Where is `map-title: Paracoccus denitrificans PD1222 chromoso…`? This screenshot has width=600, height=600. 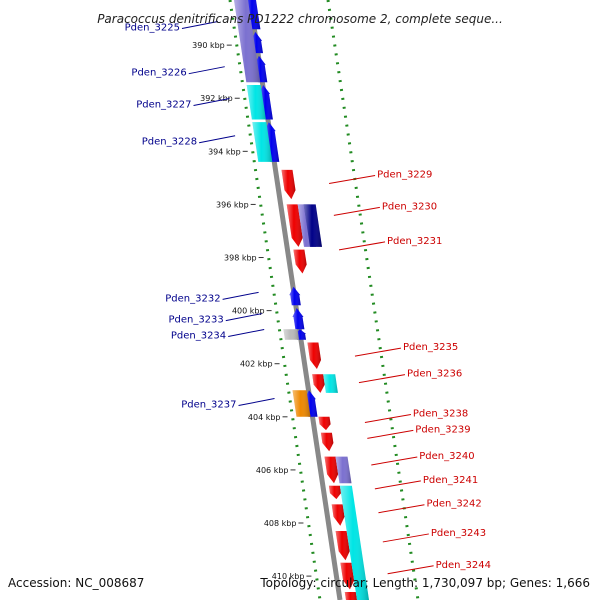
map-title: Paracoccus denitrificans PD1222 chromoso… is located at coordinates (300, 19).